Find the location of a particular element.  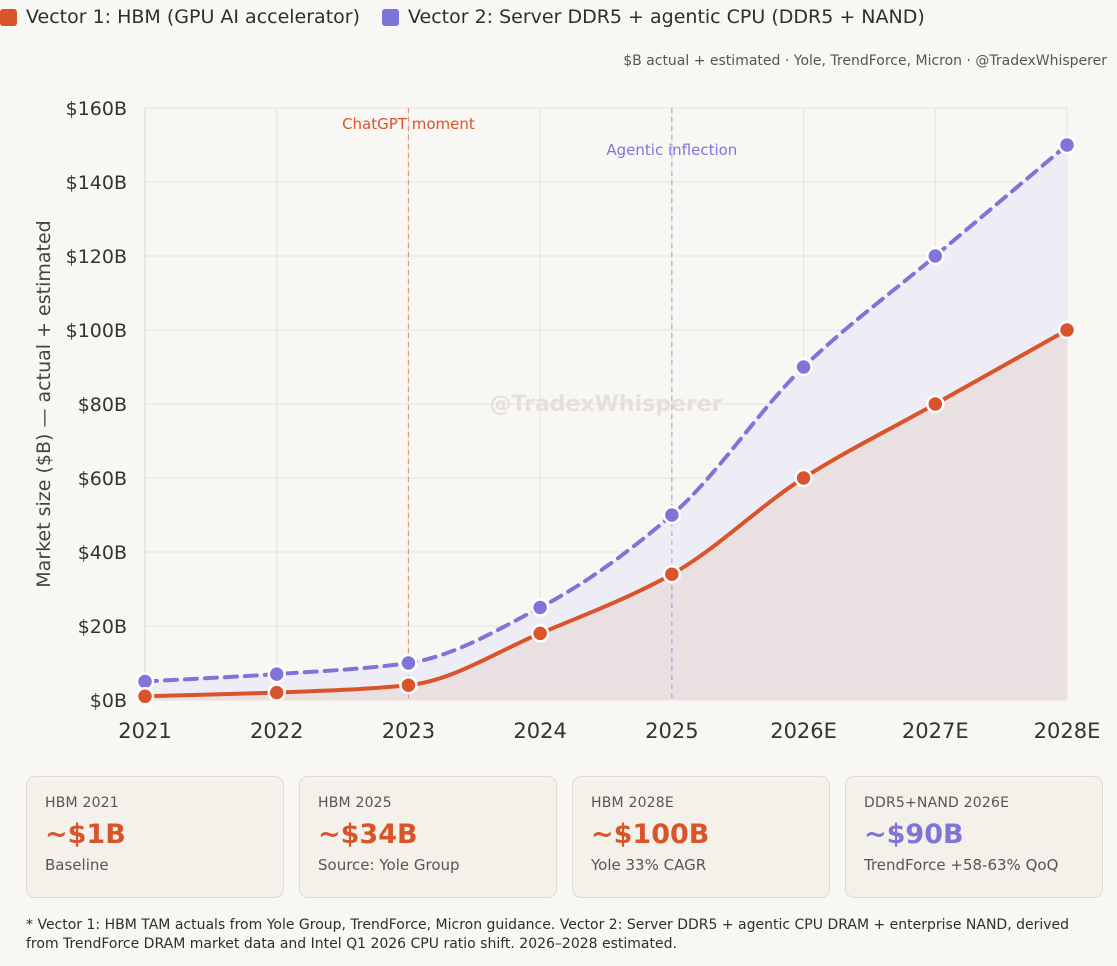

x-tick-label: 2022 is located at coordinates (276, 731).